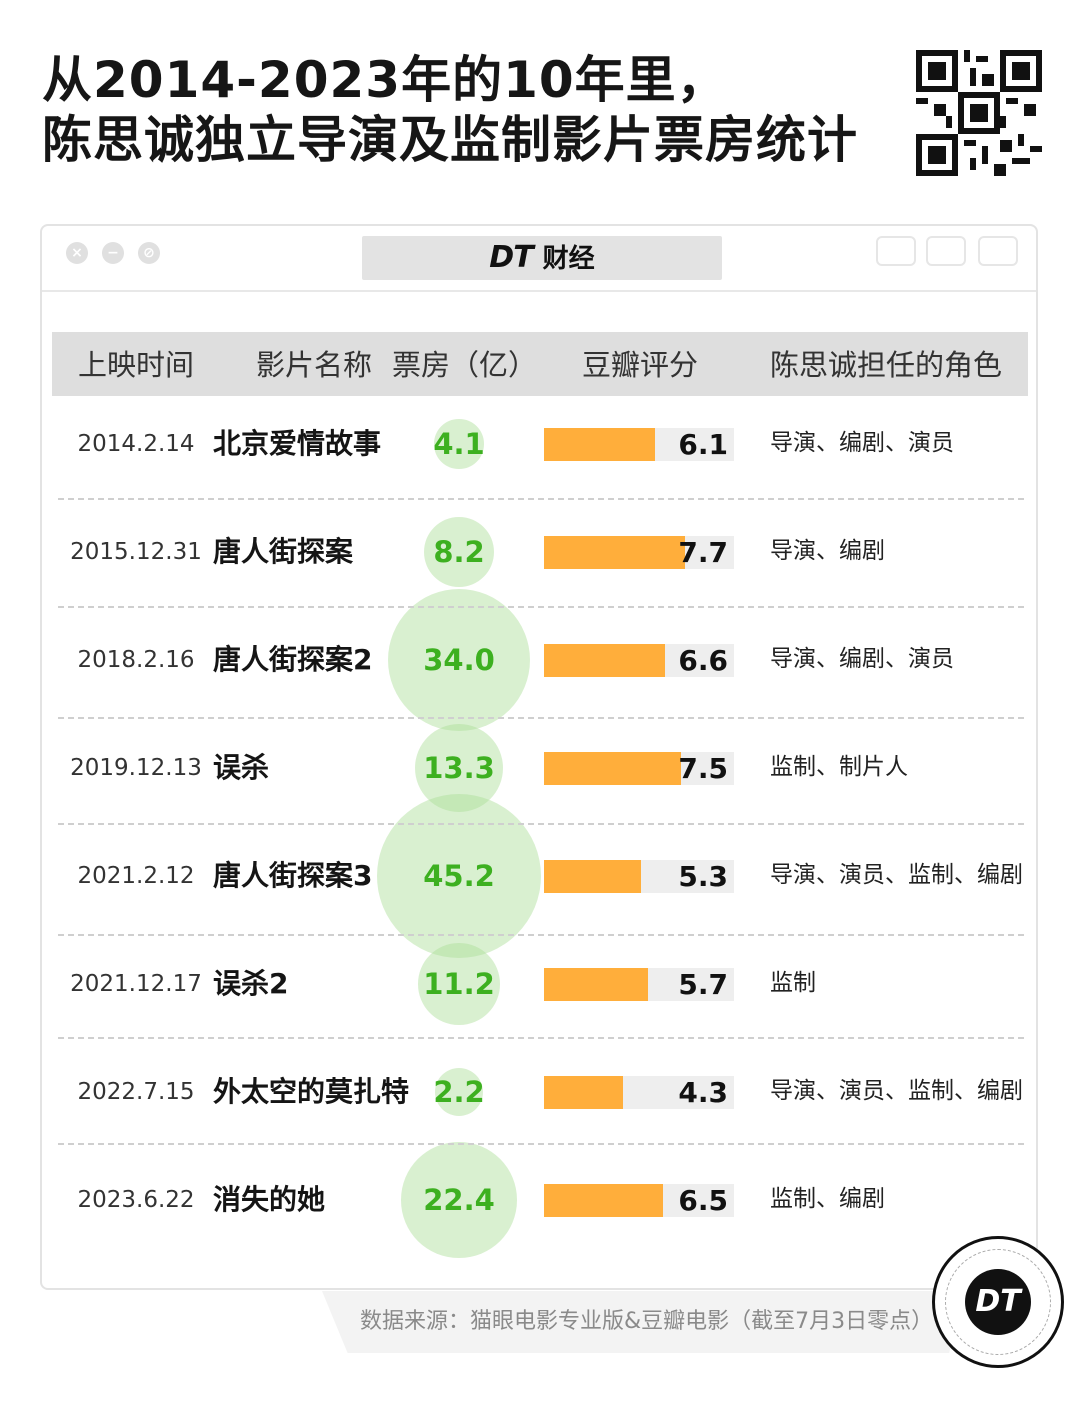 This screenshot has height=1401, width=1080. What do you see at coordinates (703, 876) in the screenshot?
I see `rating-value: 5.3` at bounding box center [703, 876].